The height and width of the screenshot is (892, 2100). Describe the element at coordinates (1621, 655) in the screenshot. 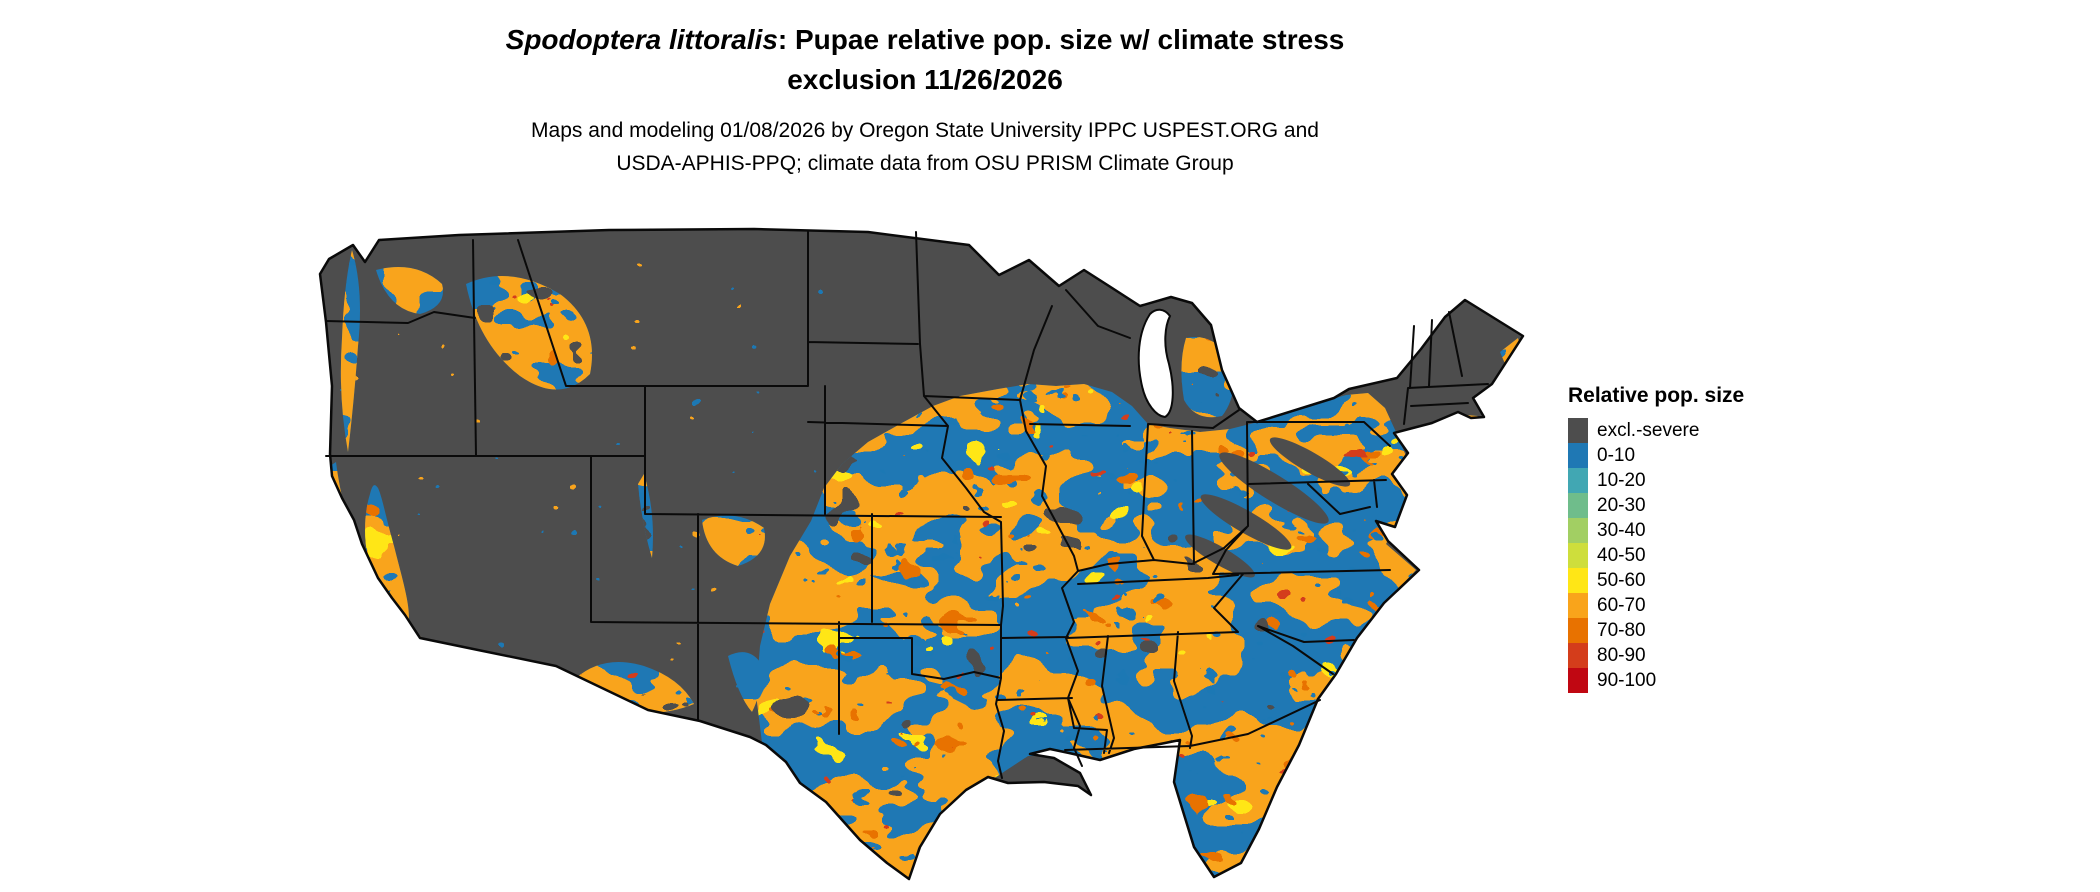

I see `legend-entry-label: 80-90` at that location.